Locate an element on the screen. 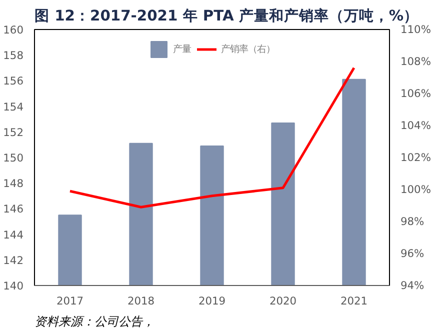 Image resolution: width=433 pixels, height=333 pixels. y2-tick-label: 98% is located at coordinates (412, 221).